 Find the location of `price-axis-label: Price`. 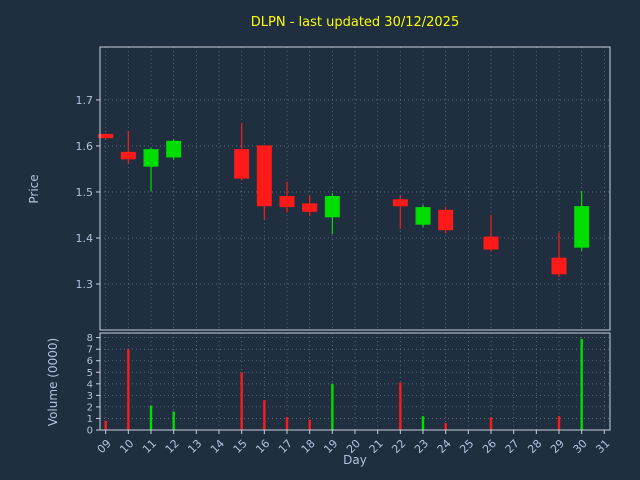

price-axis-label: Price is located at coordinates (34, 188).